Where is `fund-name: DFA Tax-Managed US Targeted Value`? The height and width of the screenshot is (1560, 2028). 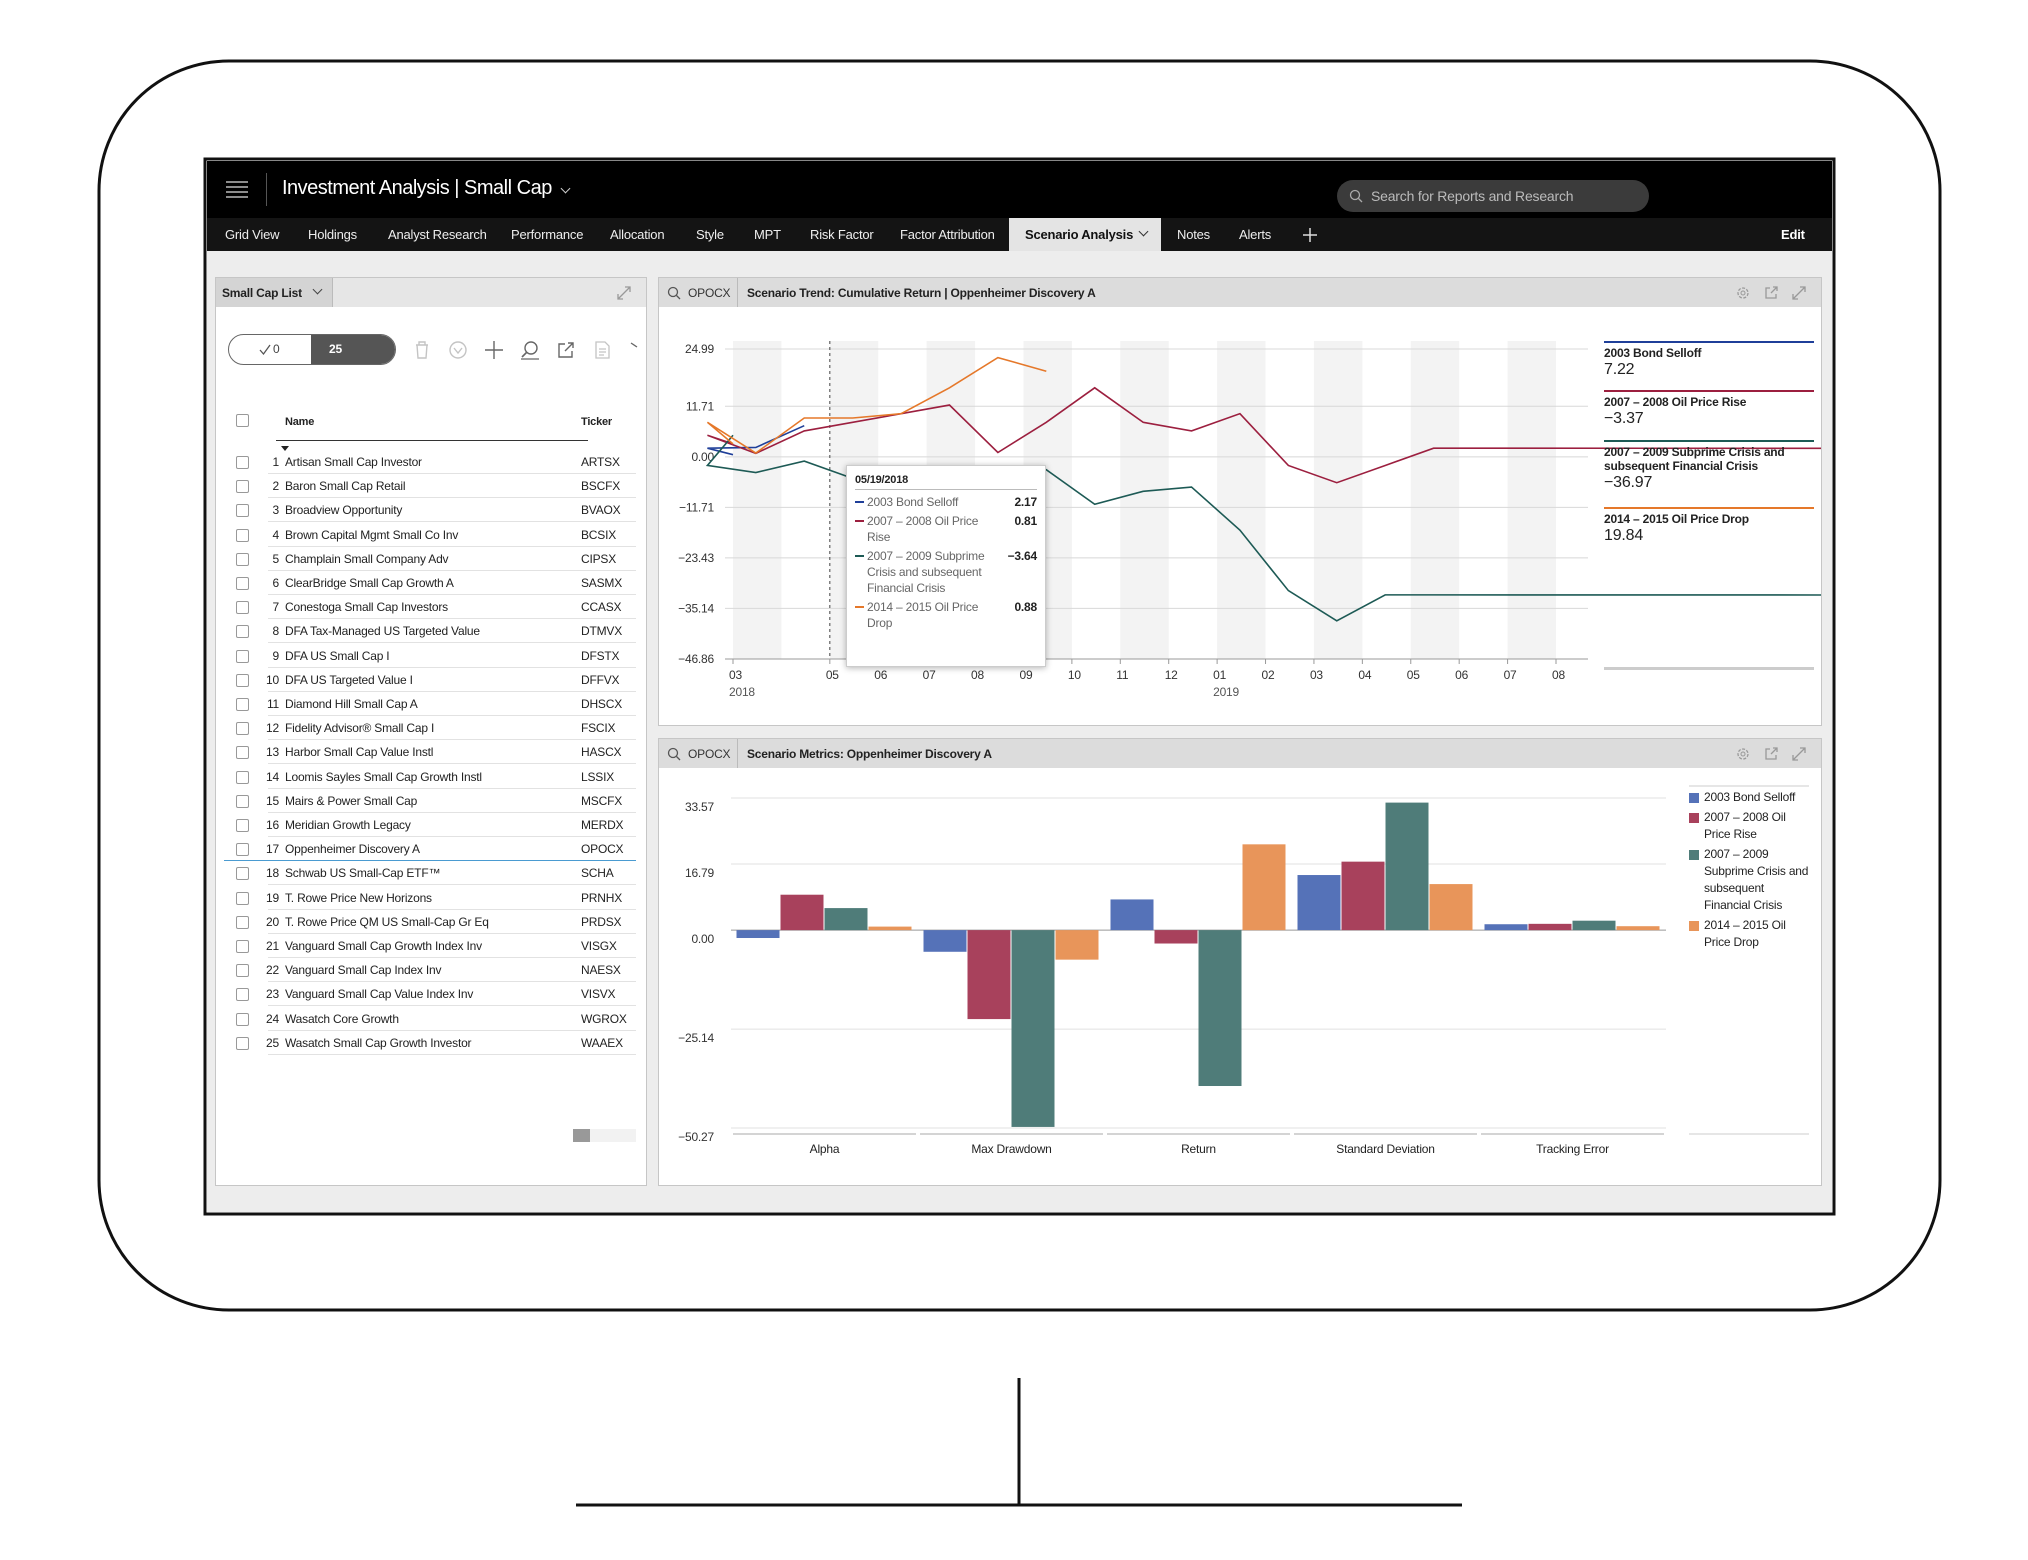
fund-name: DFA Tax-Managed US Targeted Value is located at coordinates (382, 631).